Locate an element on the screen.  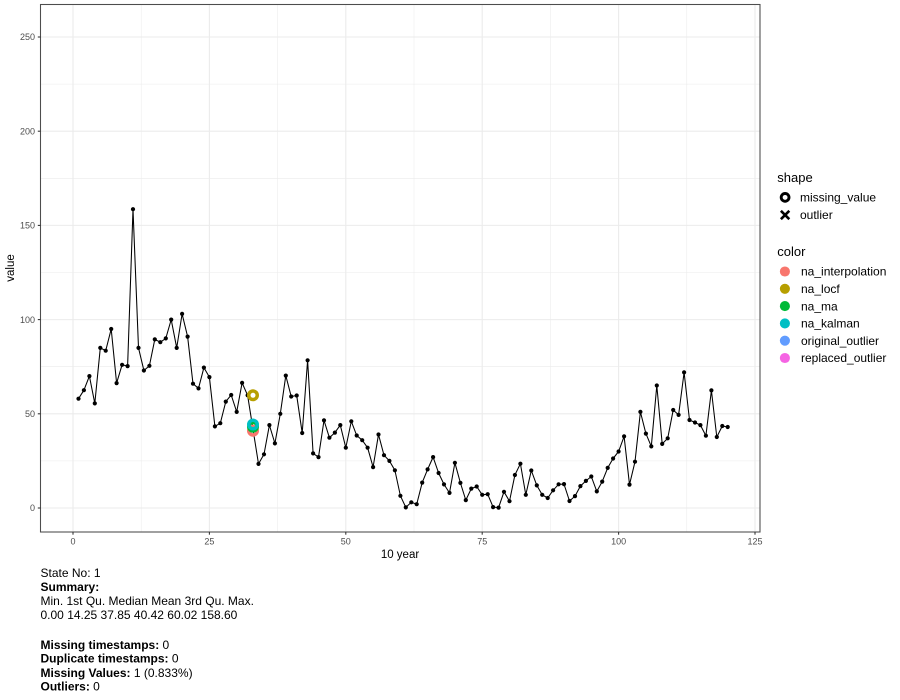
svg-text: 200 is located at coordinates (27, 131).